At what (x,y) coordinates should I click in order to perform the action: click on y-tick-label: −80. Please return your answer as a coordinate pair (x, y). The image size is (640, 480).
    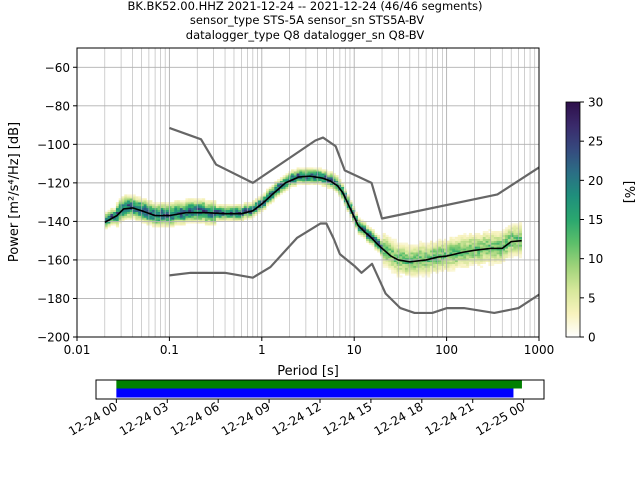
    Looking at the image, I should click on (57, 106).